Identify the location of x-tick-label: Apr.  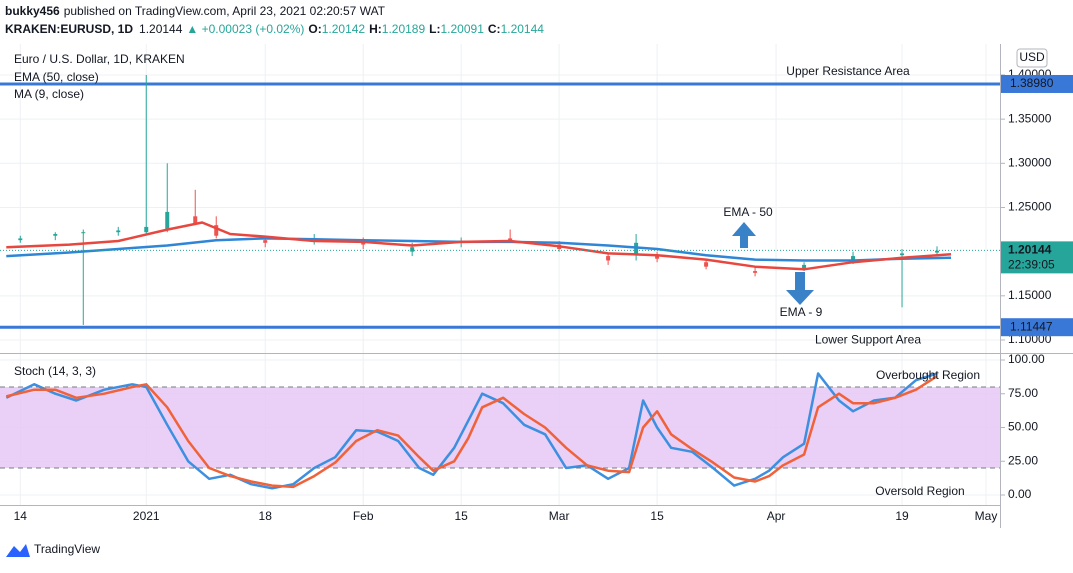
(776, 516).